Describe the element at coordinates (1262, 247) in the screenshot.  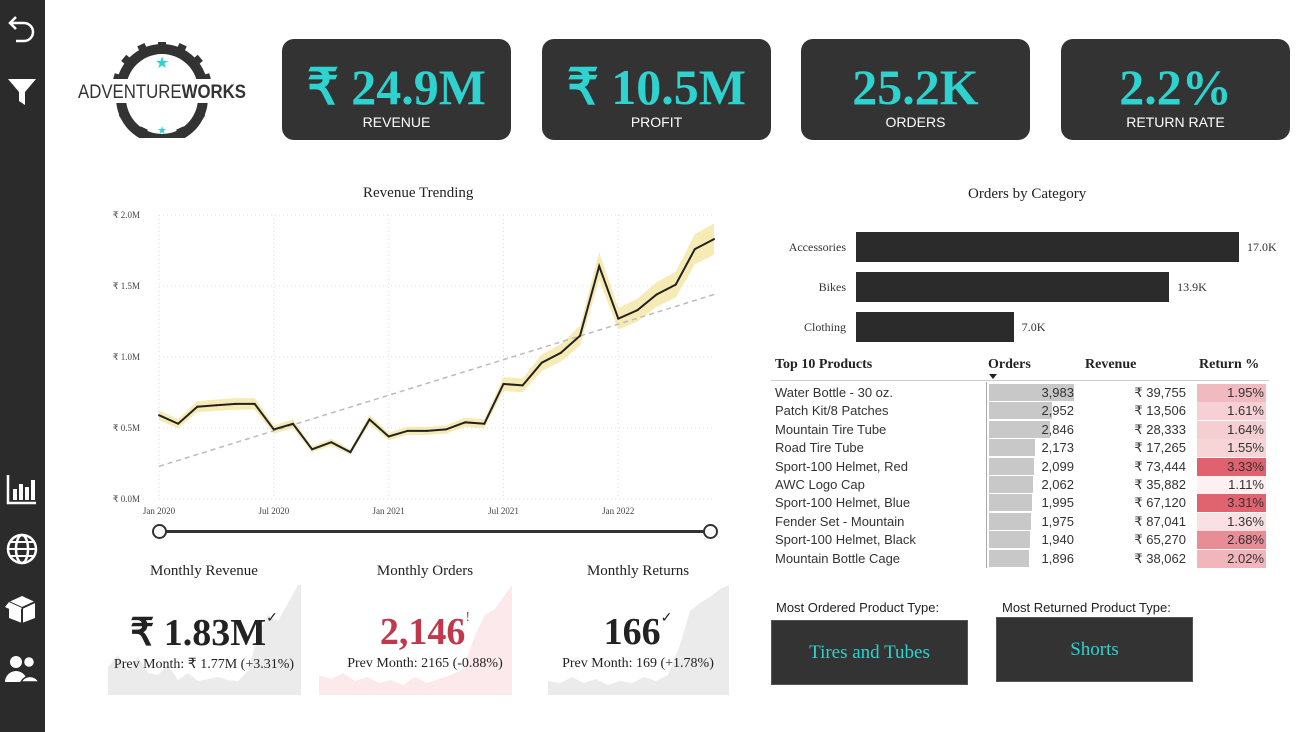
I see `category-value-label: 17.0K` at that location.